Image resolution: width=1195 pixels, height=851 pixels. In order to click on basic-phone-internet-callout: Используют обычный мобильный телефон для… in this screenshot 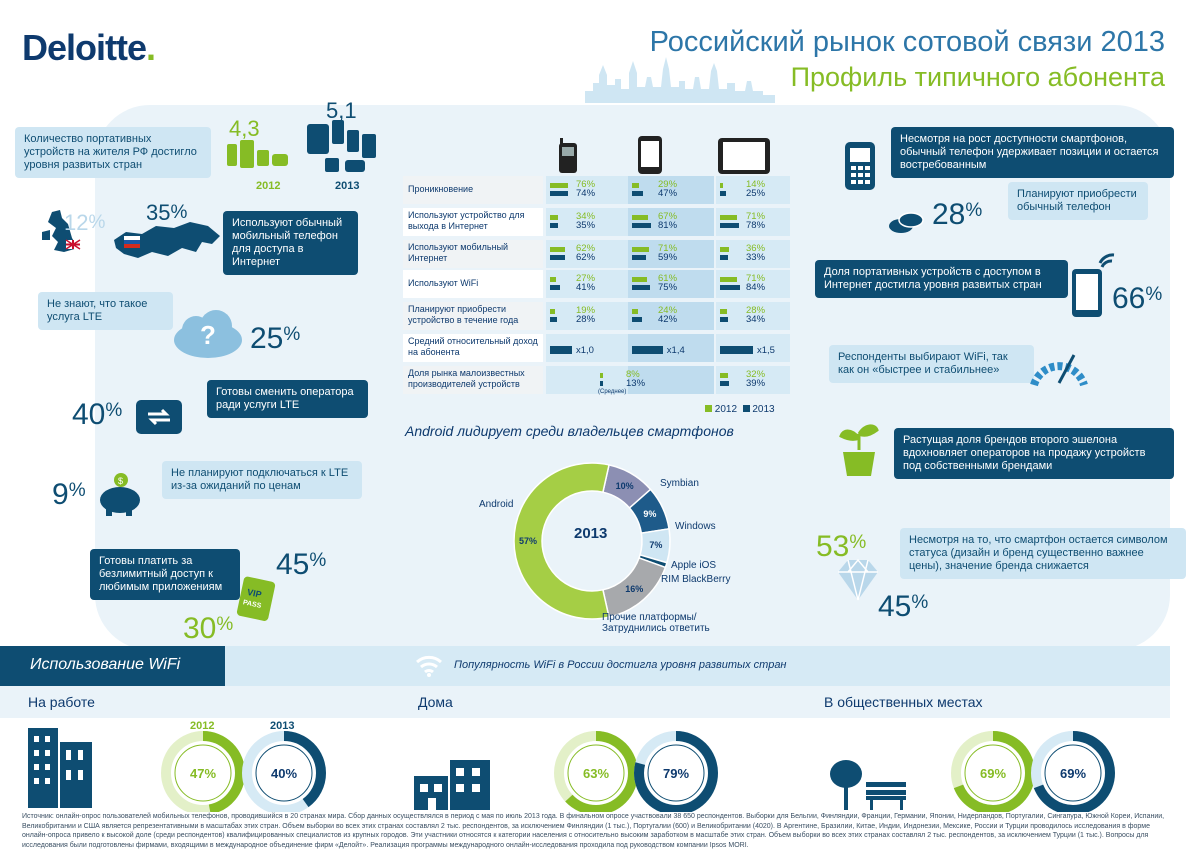, I will do `click(290, 243)`.